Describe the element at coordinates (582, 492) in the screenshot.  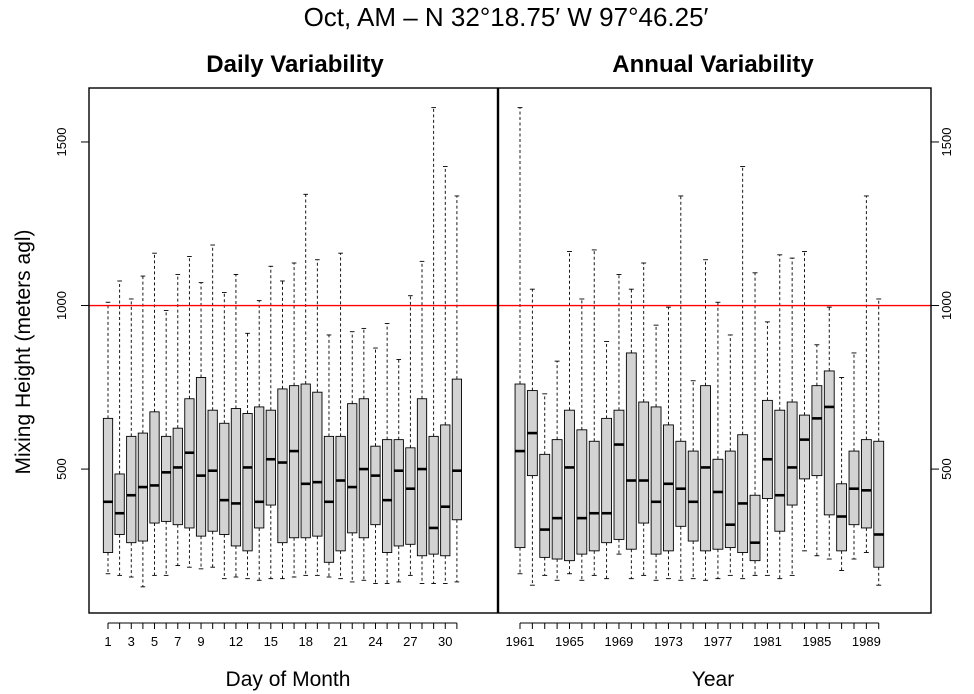
I see `box-annual-1966` at that location.